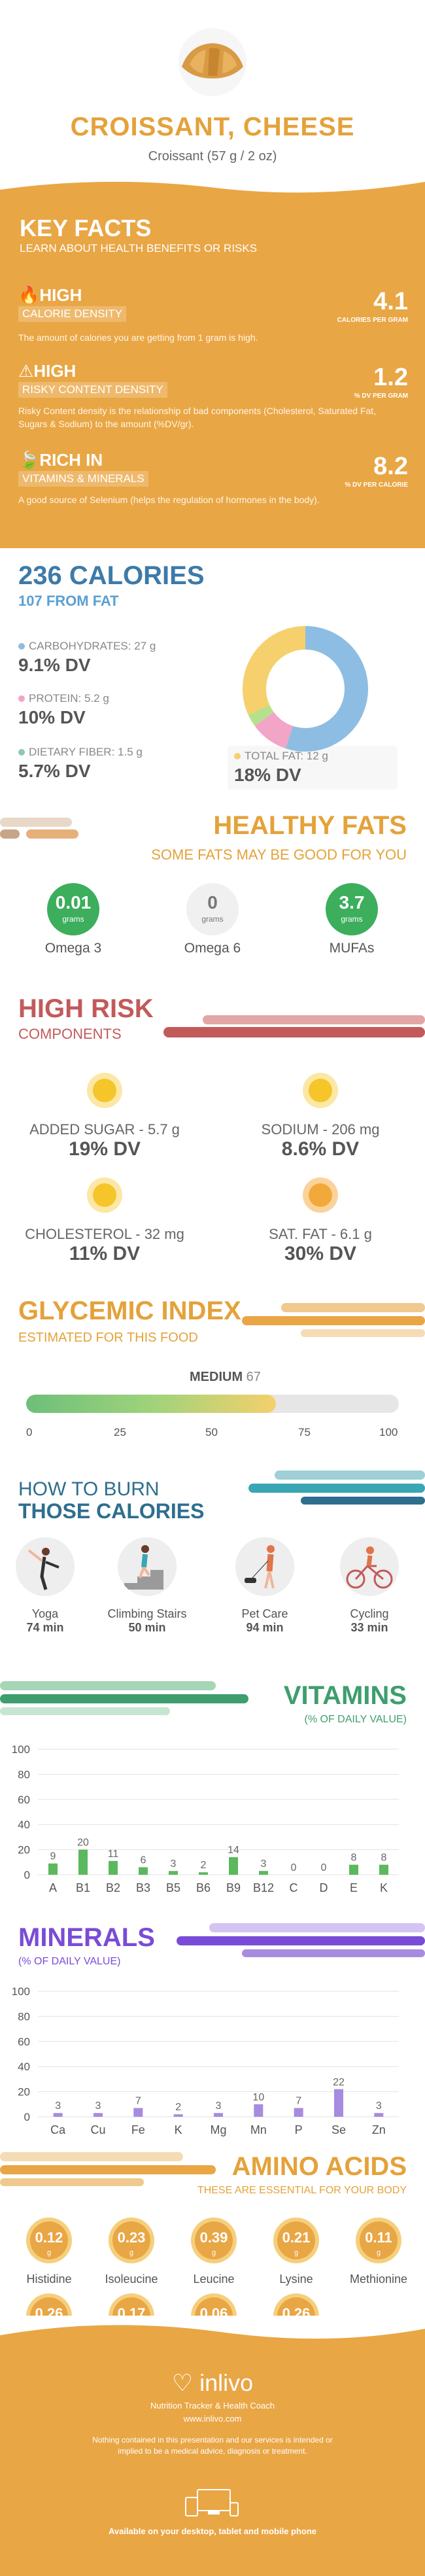  Describe the element at coordinates (339, 2082) in the screenshot. I see `data-label-Se: 22` at that location.